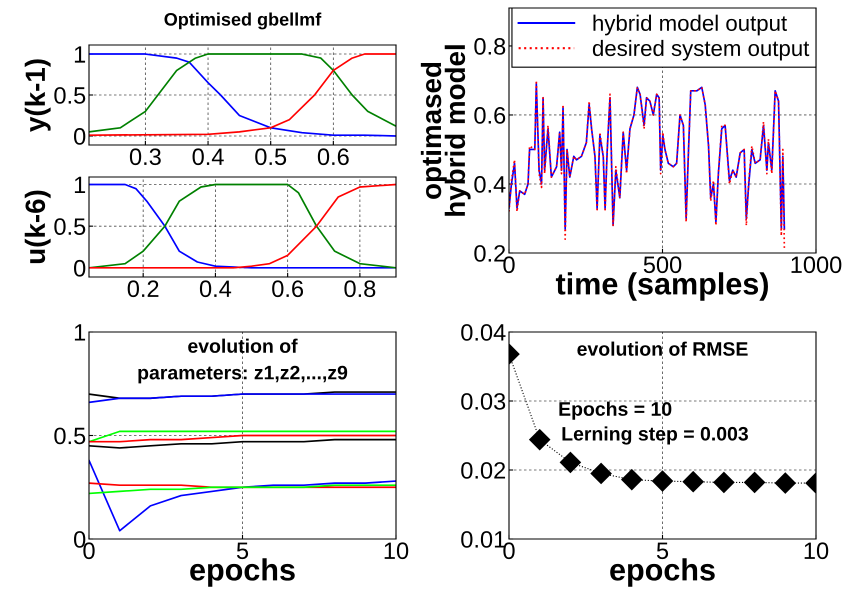  What do you see at coordinates (690, 25) in the screenshot?
I see `legend-label: hybrid model output` at bounding box center [690, 25].